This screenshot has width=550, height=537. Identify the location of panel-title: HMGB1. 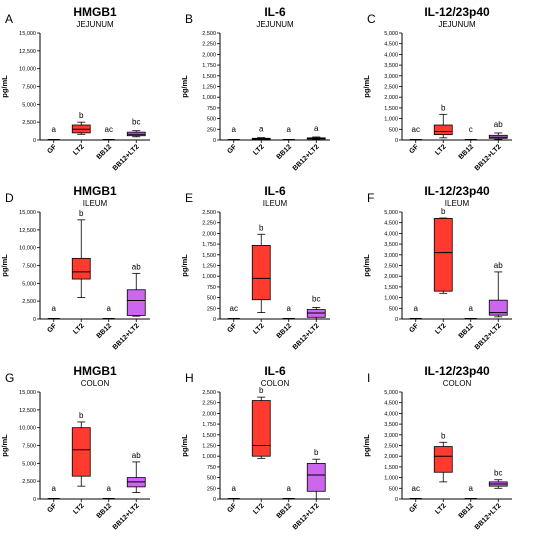
(95, 191).